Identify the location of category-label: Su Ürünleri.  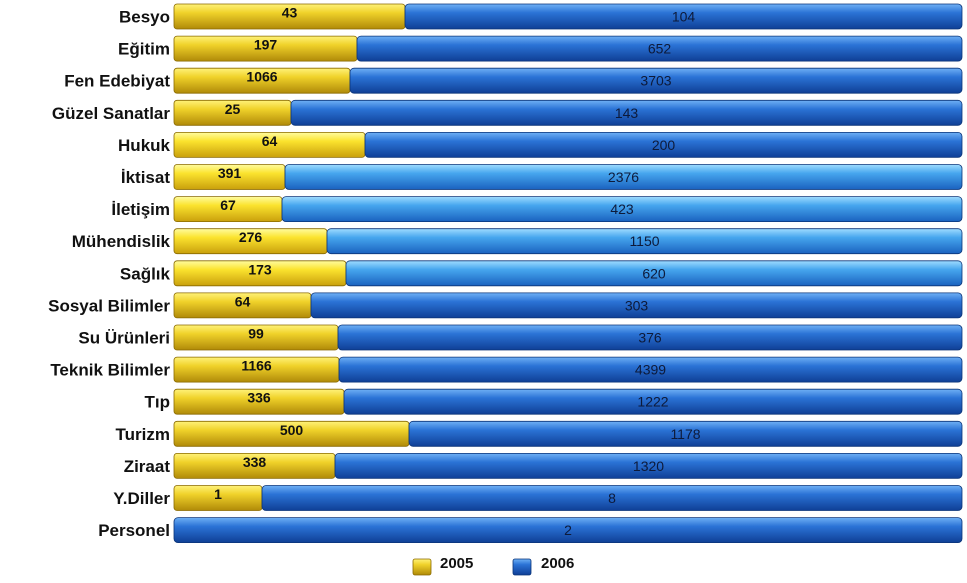
(124, 338).